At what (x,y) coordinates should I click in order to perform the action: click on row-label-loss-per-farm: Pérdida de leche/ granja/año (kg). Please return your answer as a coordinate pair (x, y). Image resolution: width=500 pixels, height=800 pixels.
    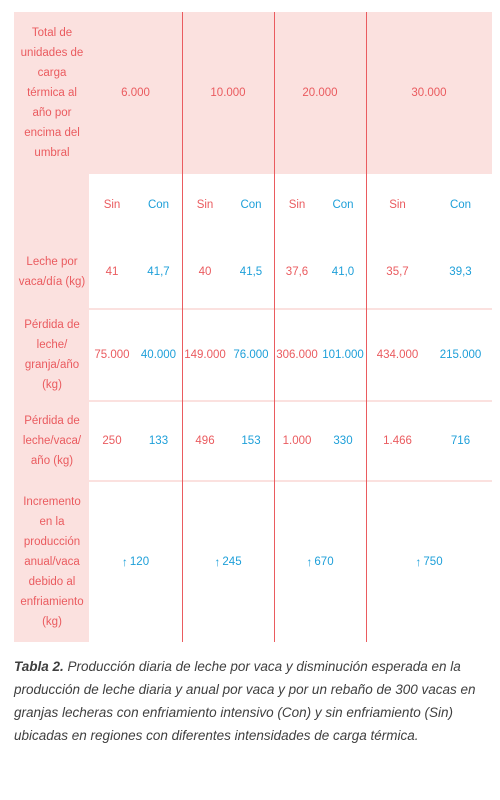
    Looking at the image, I should click on (52, 355).